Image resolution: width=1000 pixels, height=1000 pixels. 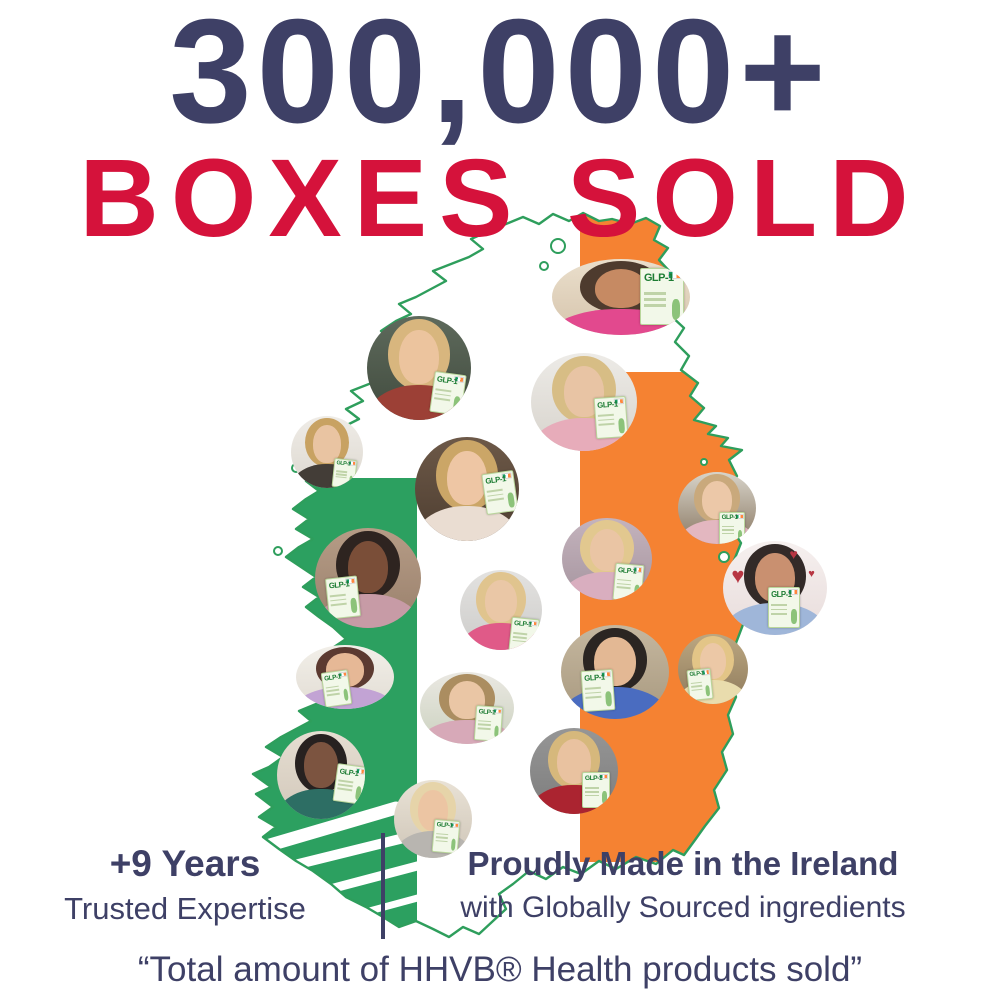 What do you see at coordinates (501, 610) in the screenshot?
I see `customer-photo-mall-pink: GLP-1` at bounding box center [501, 610].